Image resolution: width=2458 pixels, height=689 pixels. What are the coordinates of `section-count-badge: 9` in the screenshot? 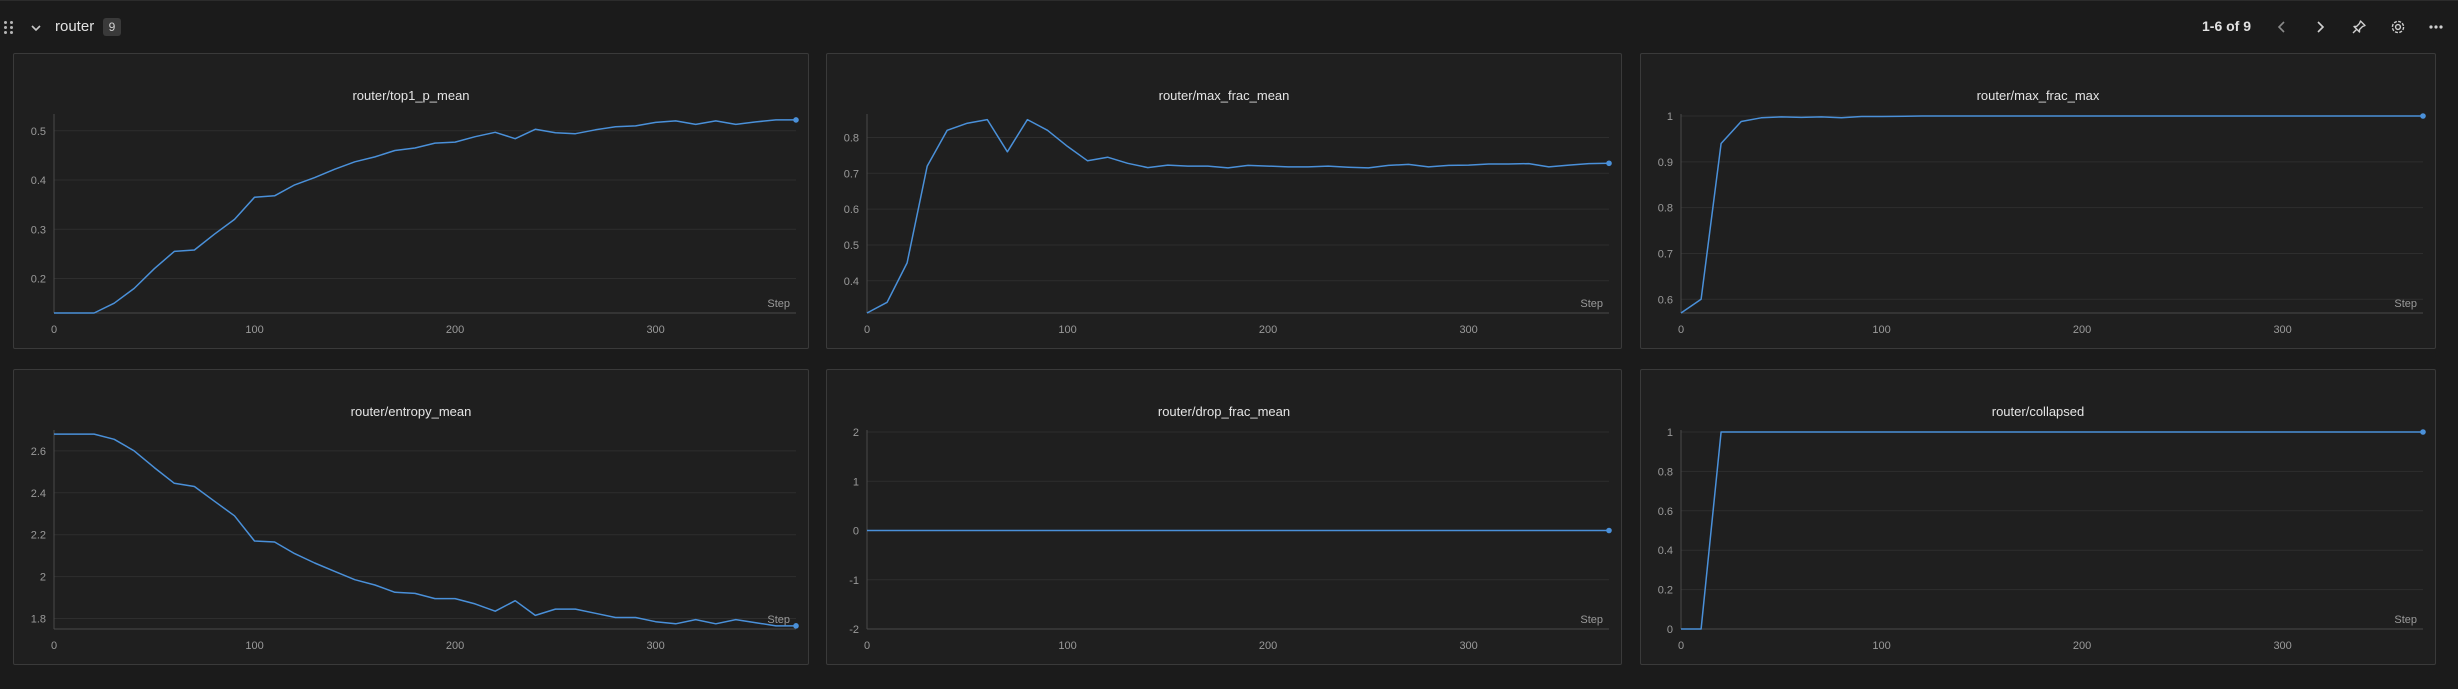 It's located at (112, 27).